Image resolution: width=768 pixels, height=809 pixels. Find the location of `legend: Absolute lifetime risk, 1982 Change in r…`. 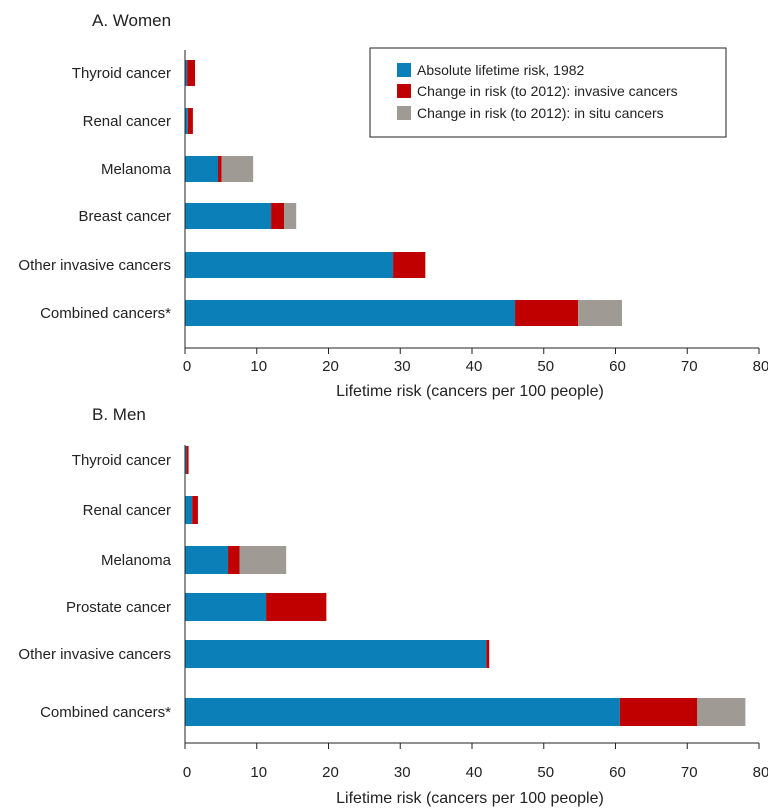

legend: Absolute lifetime risk, 1982 Change in r… is located at coordinates (548, 92).